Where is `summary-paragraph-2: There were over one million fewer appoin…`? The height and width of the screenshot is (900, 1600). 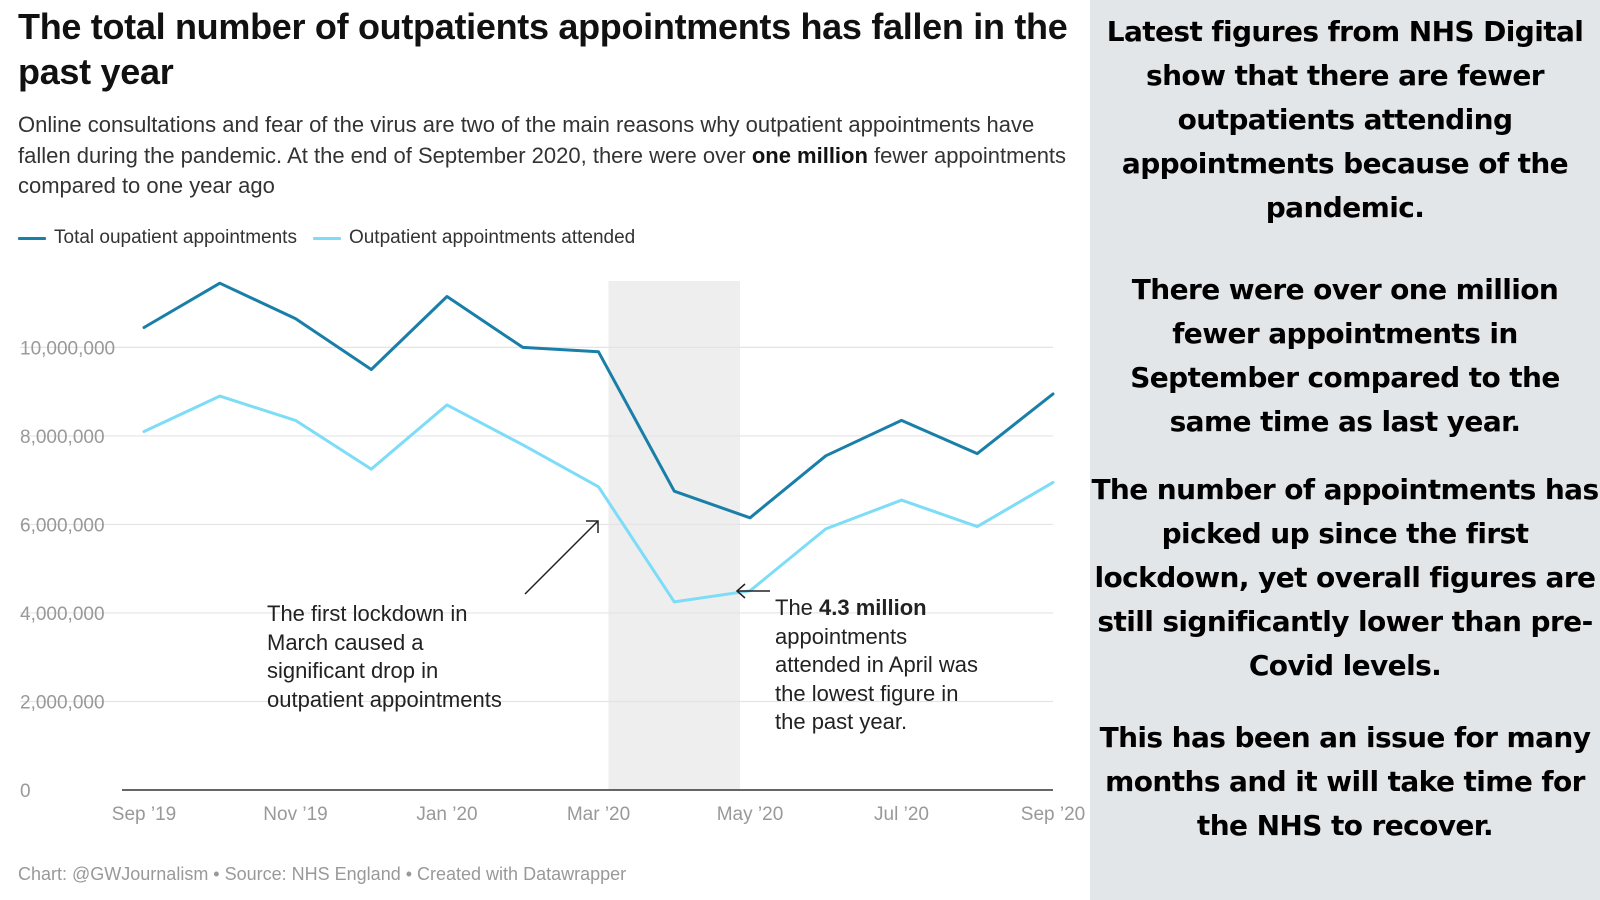
summary-paragraph-2: There were over one million fewer appoin… is located at coordinates (1345, 355).